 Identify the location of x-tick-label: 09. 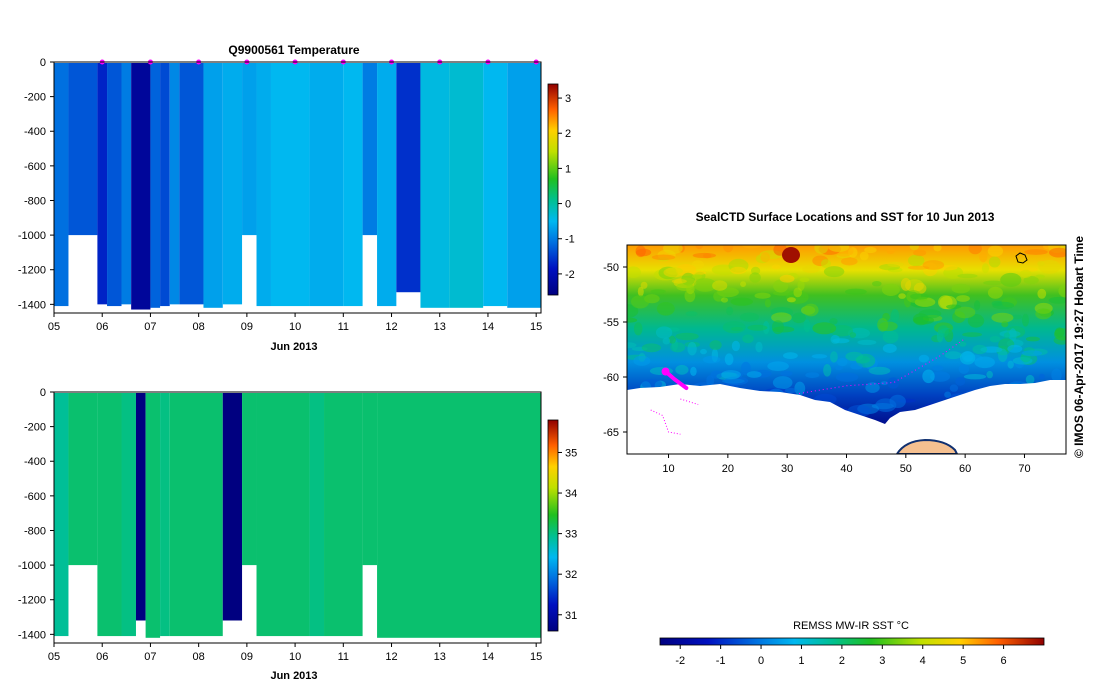
(247, 327).